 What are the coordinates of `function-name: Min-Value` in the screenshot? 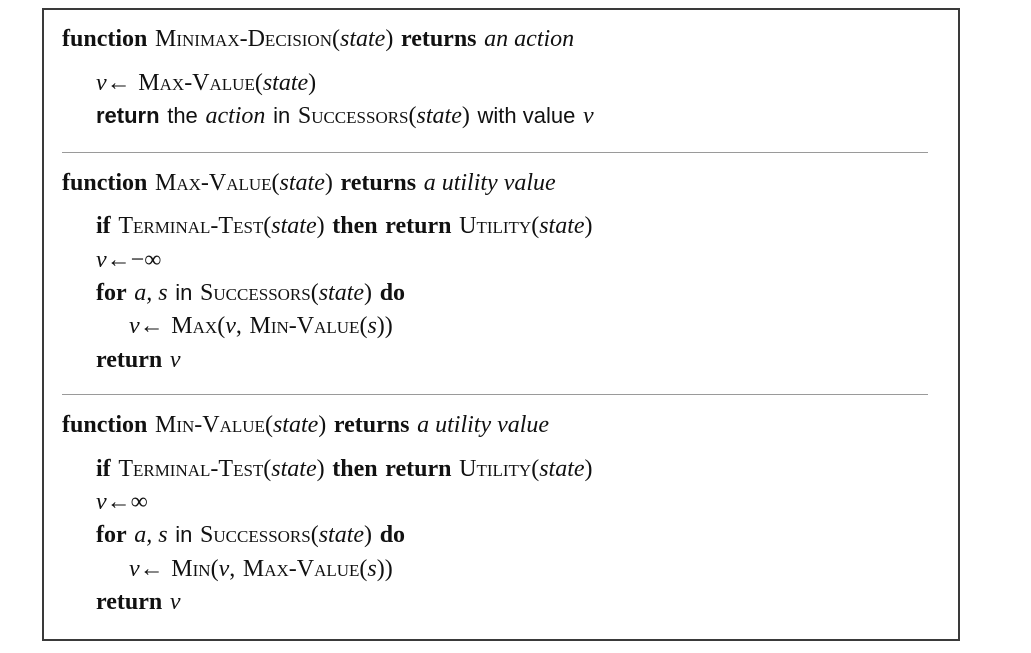 It's located at (210, 425).